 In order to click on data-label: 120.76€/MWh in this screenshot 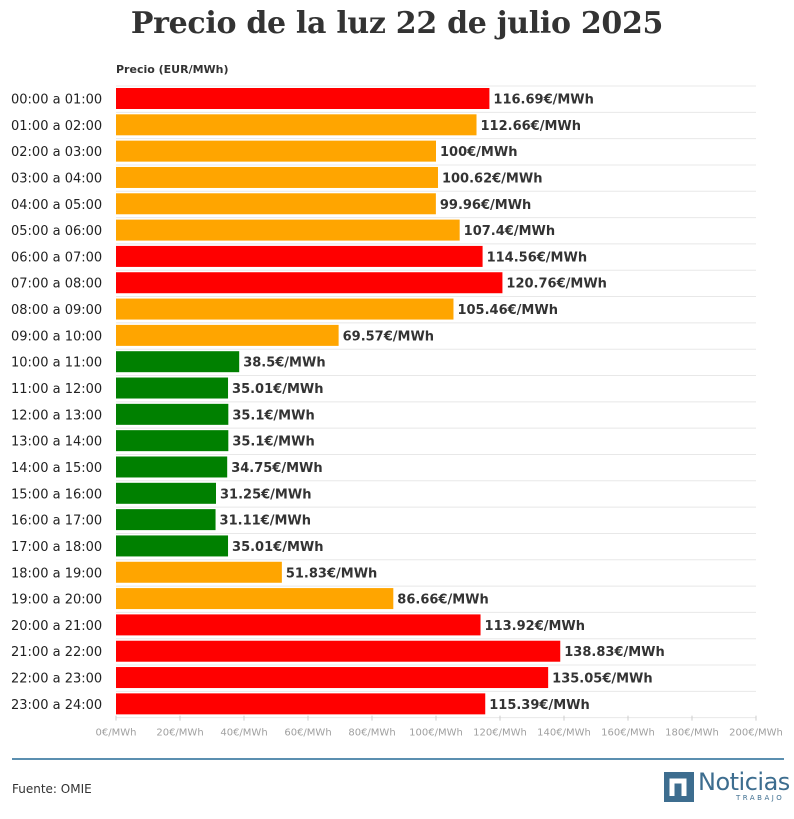, I will do `click(556, 284)`.